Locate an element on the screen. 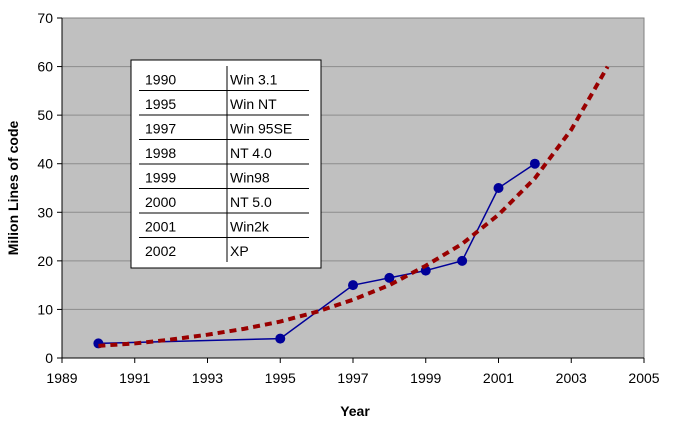 The width and height of the screenshot is (677, 424). x-axis-title: Year is located at coordinates (355, 411).